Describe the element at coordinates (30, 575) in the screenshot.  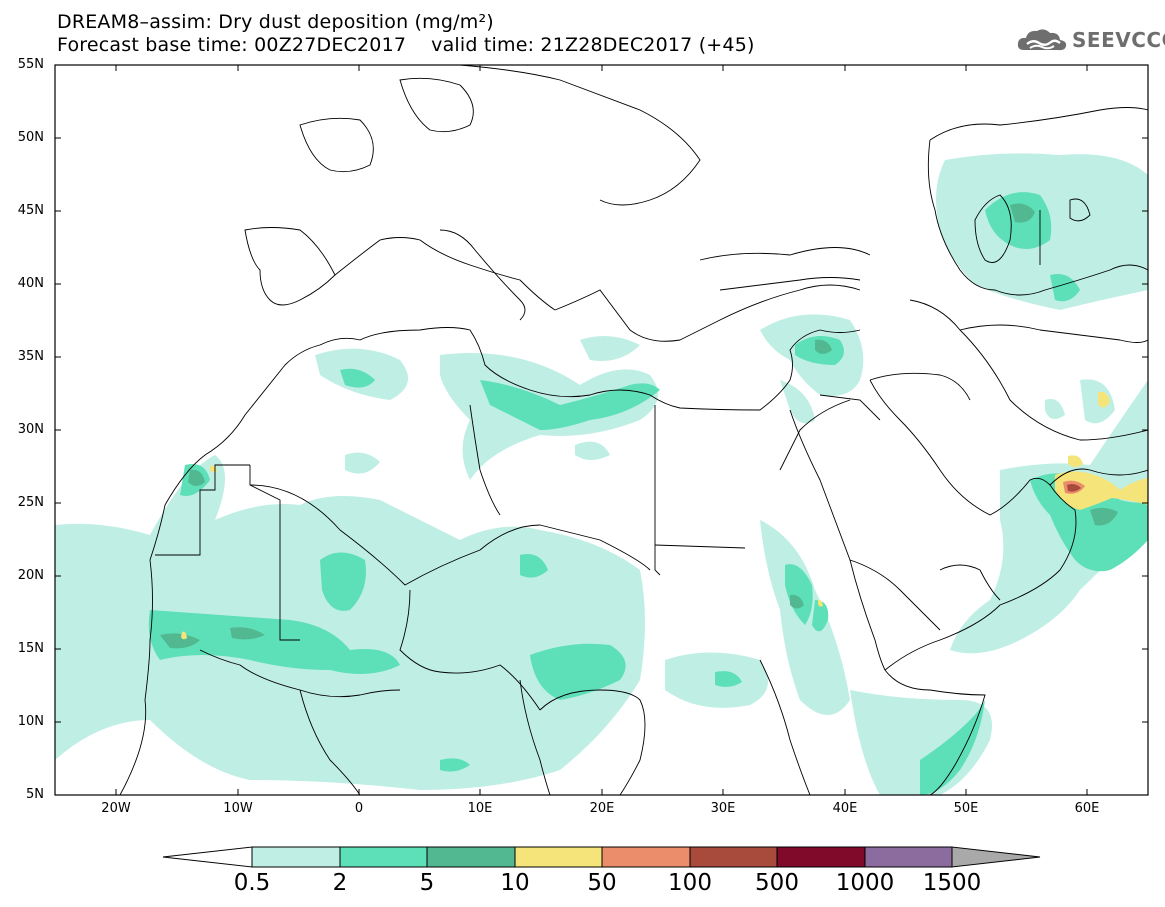
I see `lat-label: 20N` at that location.